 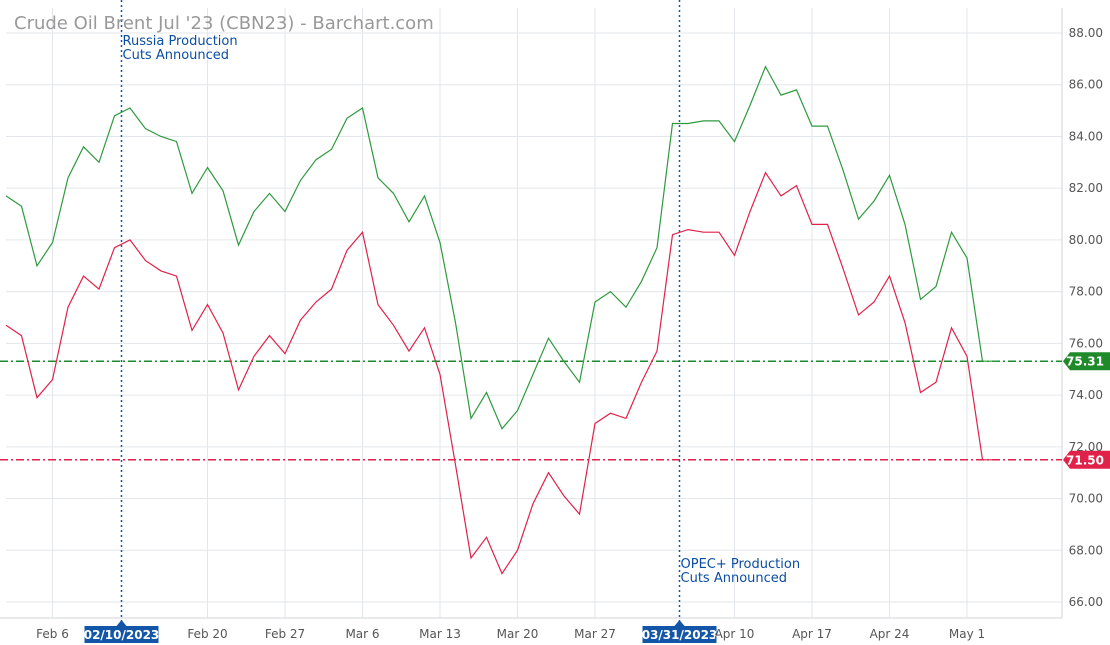 What do you see at coordinates (1086, 85) in the screenshot?
I see `y-tick-label: 86.00` at bounding box center [1086, 85].